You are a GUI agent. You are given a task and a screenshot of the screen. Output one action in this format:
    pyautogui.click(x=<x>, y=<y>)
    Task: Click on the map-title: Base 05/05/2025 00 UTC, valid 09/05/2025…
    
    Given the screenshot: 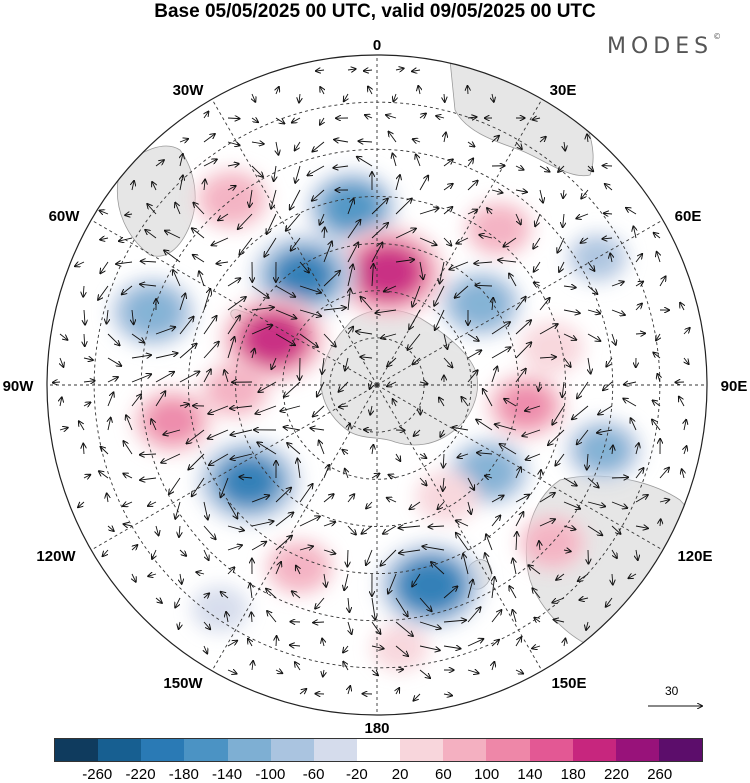 What is the action you would take?
    pyautogui.click(x=375, y=11)
    